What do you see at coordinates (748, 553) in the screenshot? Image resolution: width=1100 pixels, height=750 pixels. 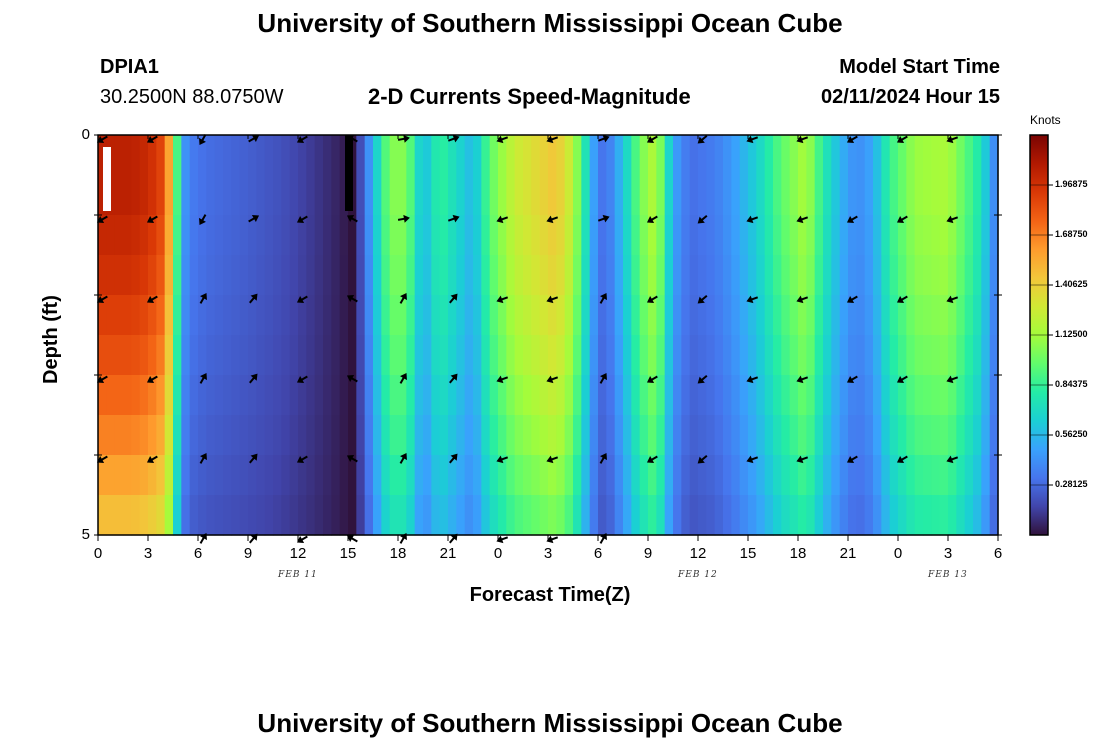 I see `x-tick-label: 15` at bounding box center [748, 553].